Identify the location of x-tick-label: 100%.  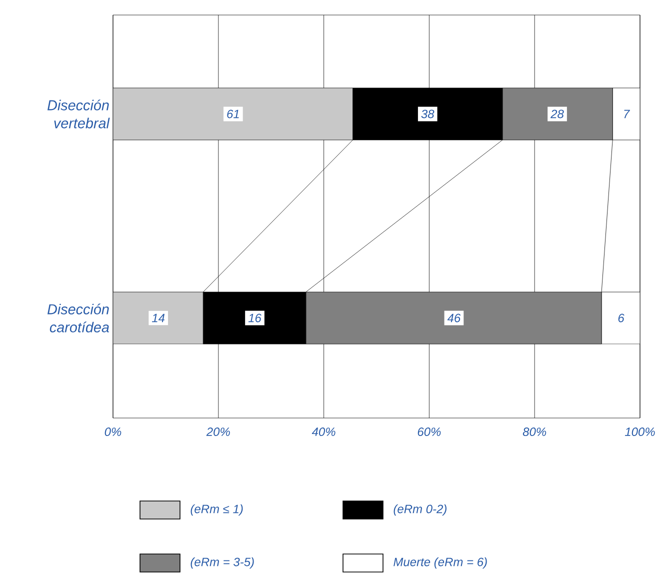
(639, 432).